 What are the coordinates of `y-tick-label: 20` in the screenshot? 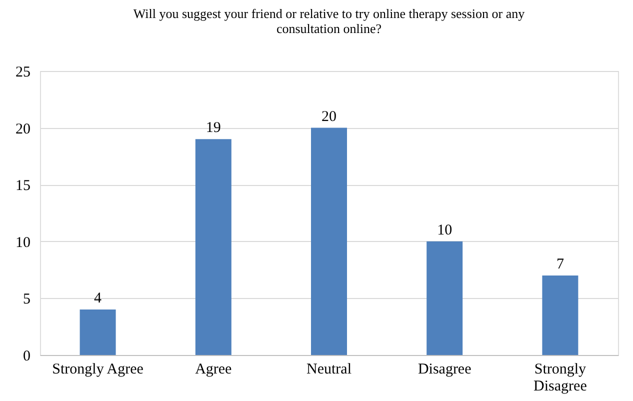 It's located at (23, 129).